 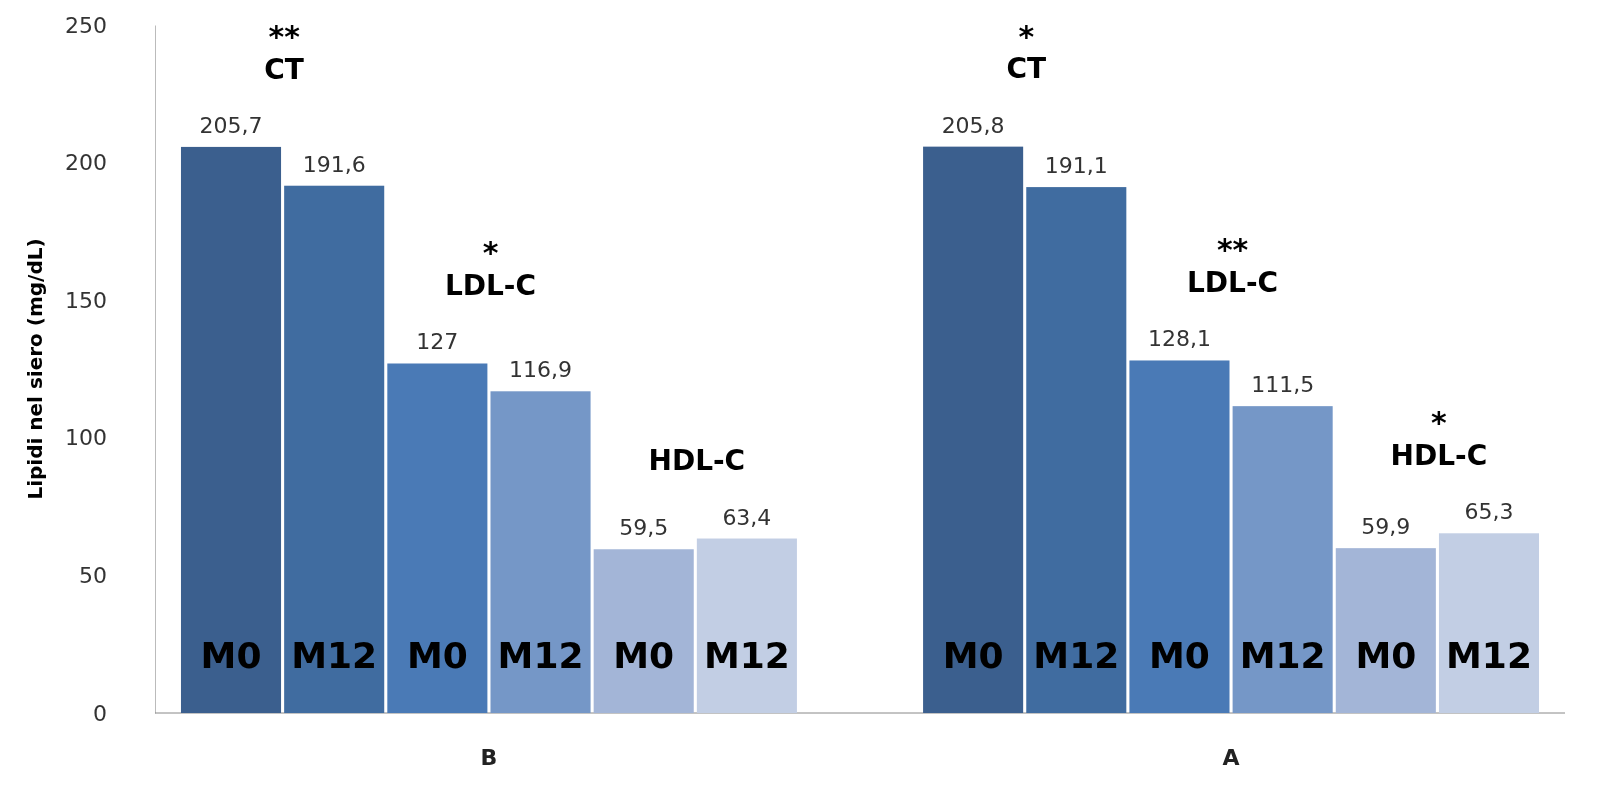 What do you see at coordinates (1076, 166) in the screenshot?
I see `data-label: 191,1` at bounding box center [1076, 166].